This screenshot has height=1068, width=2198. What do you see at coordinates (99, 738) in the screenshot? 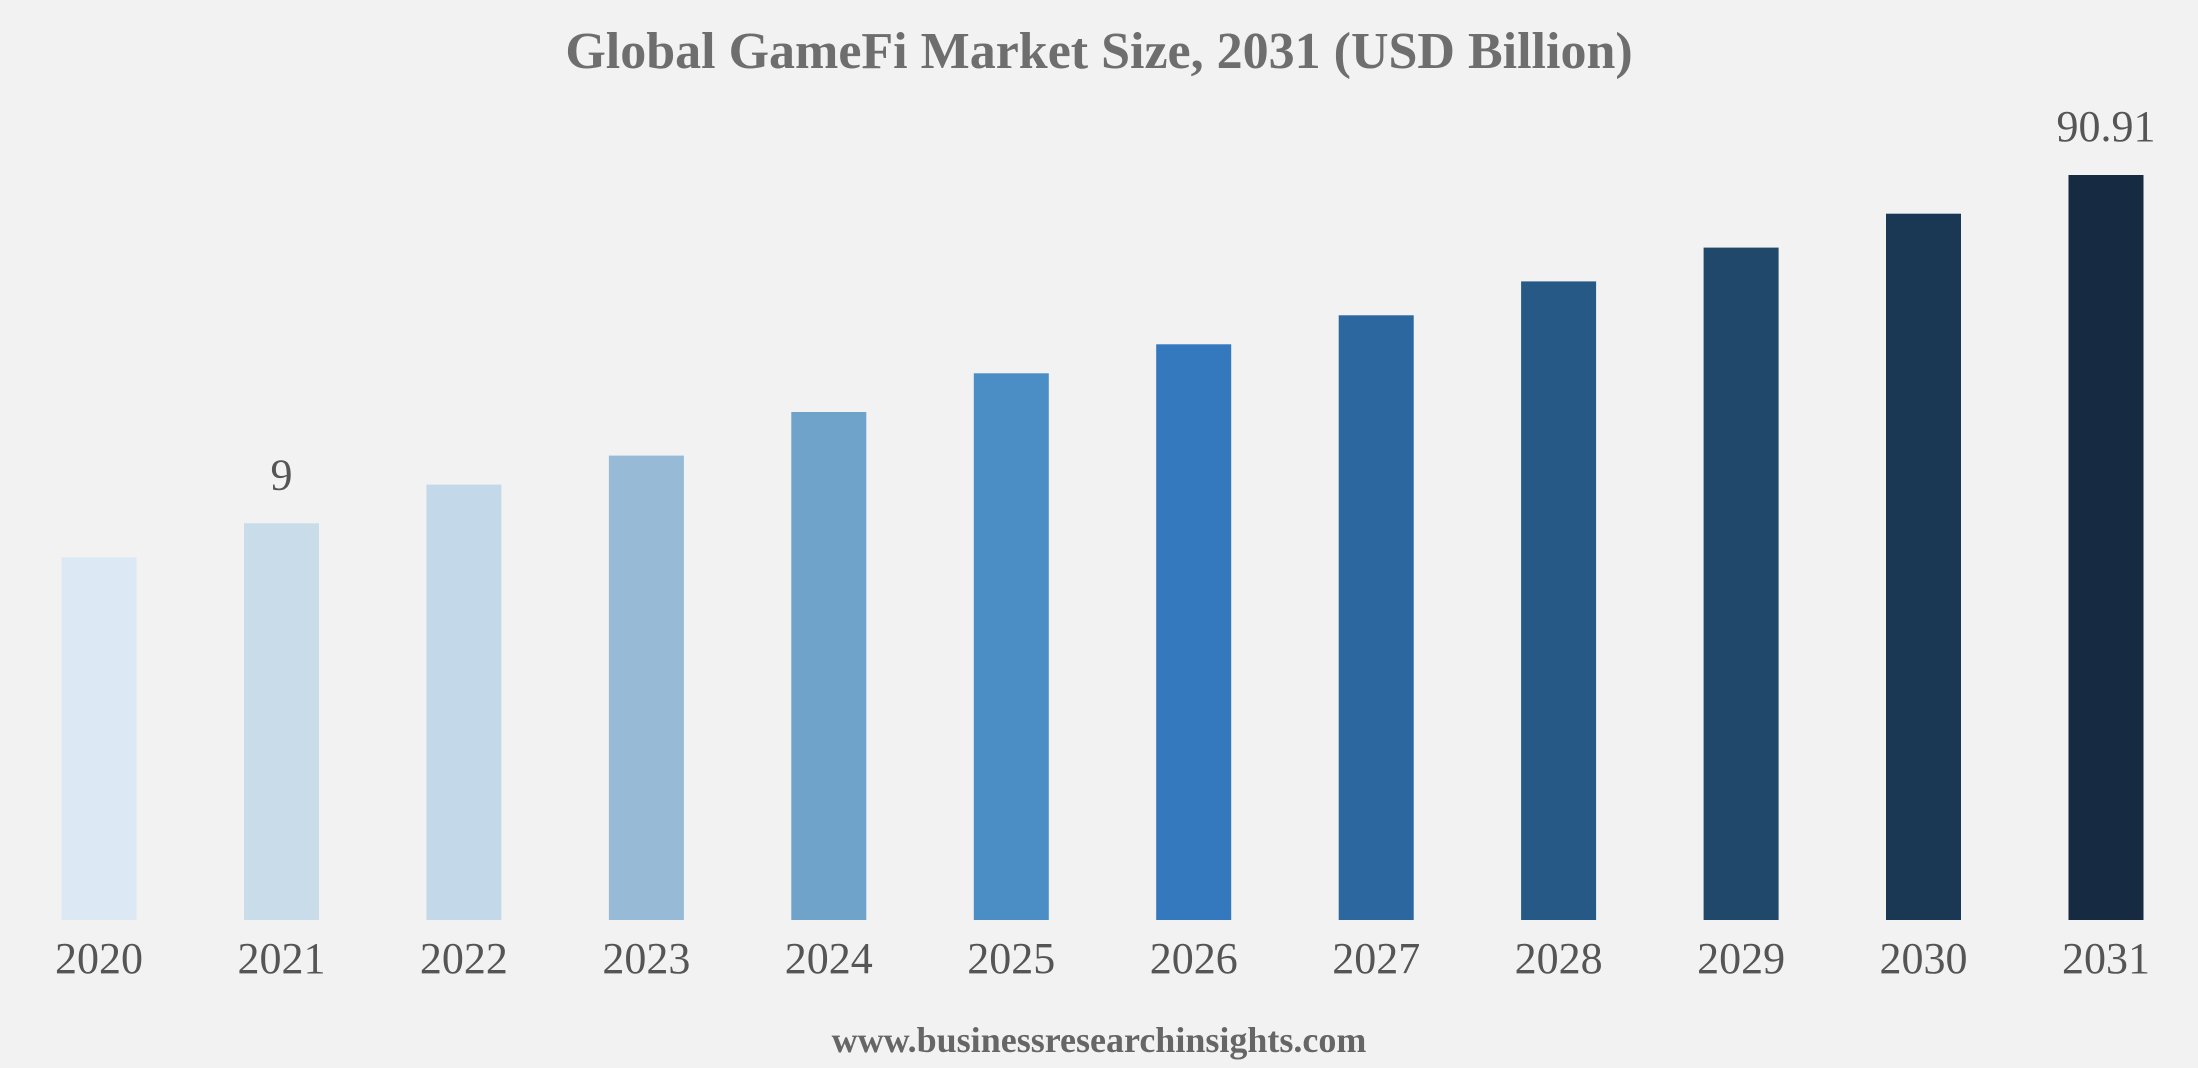
I see `bar-2020` at bounding box center [99, 738].